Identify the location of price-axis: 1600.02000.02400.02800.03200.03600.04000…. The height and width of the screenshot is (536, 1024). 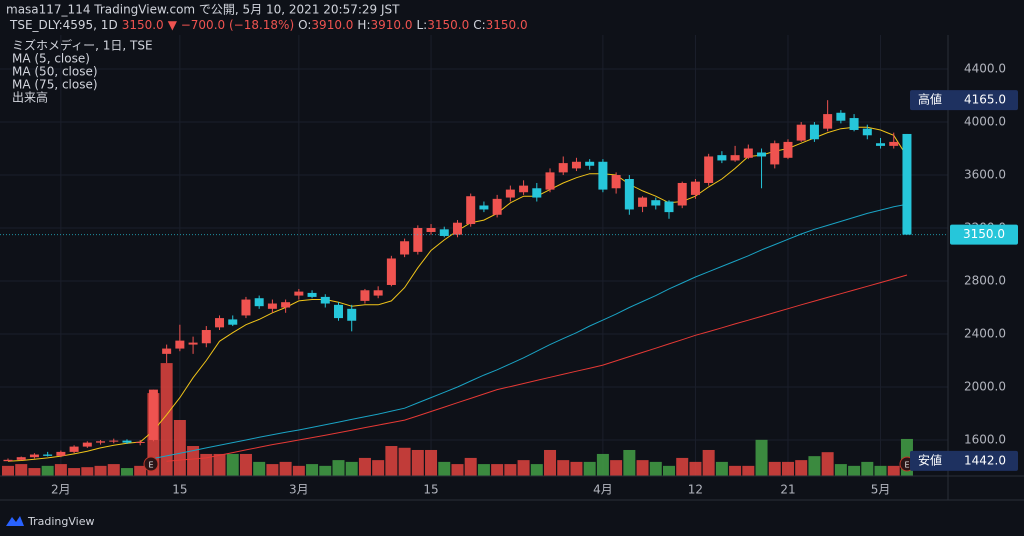
(964, 266).